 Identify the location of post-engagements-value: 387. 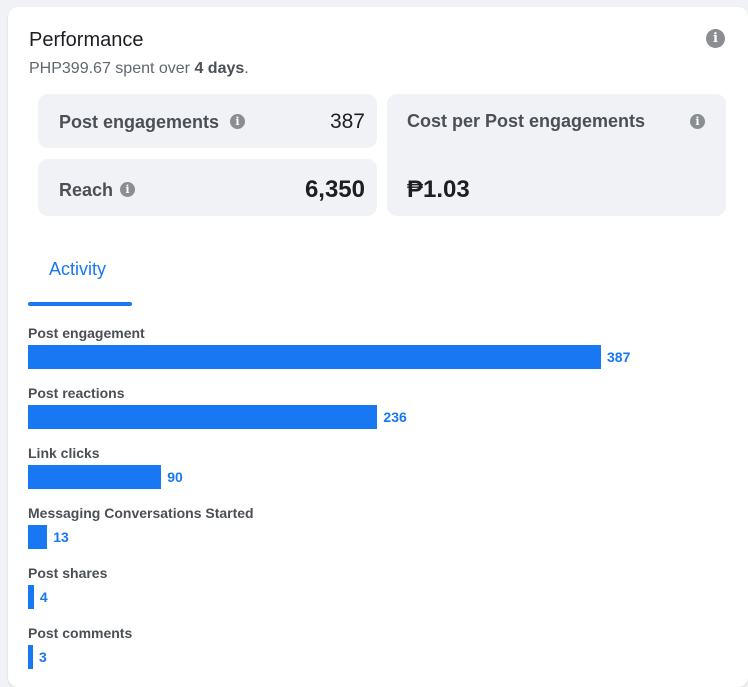
(347, 121).